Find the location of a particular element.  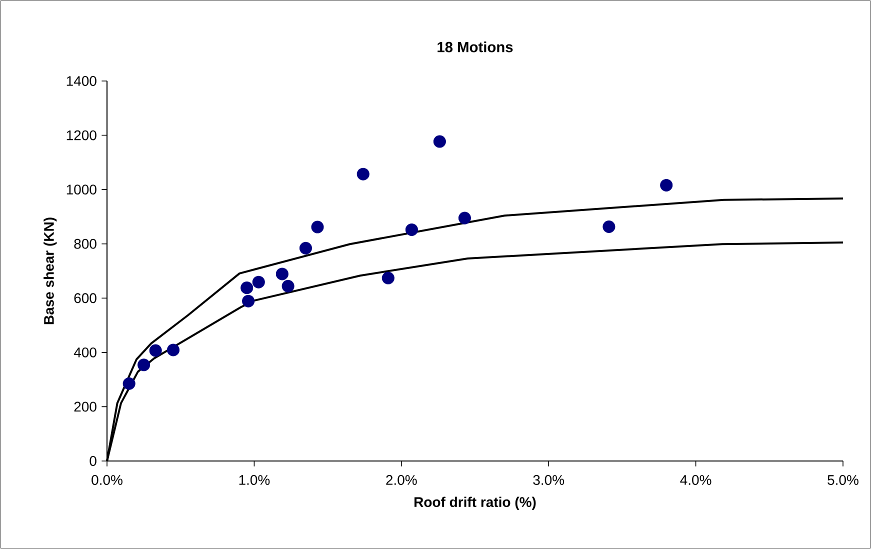

y-axis-title: Base shear (KN) is located at coordinates (50, 271).